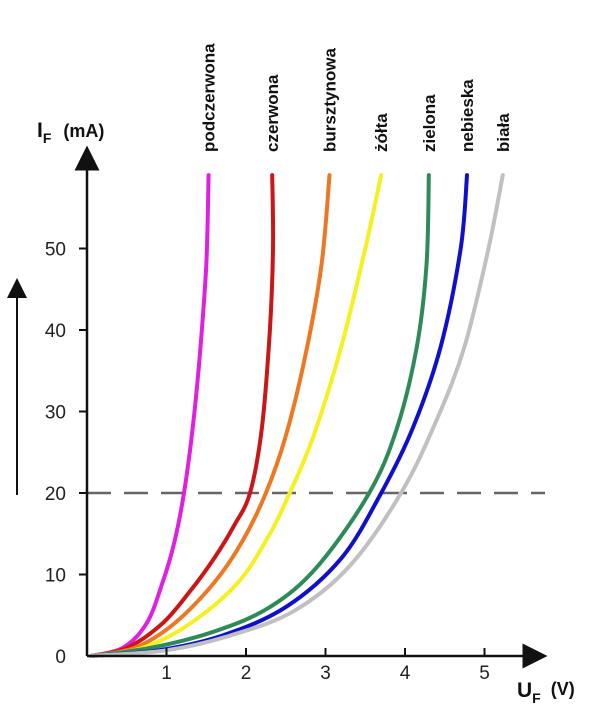 This screenshot has height=707, width=593. Describe the element at coordinates (546, 692) in the screenshot. I see `x-axis-title: UF (V)` at that location.